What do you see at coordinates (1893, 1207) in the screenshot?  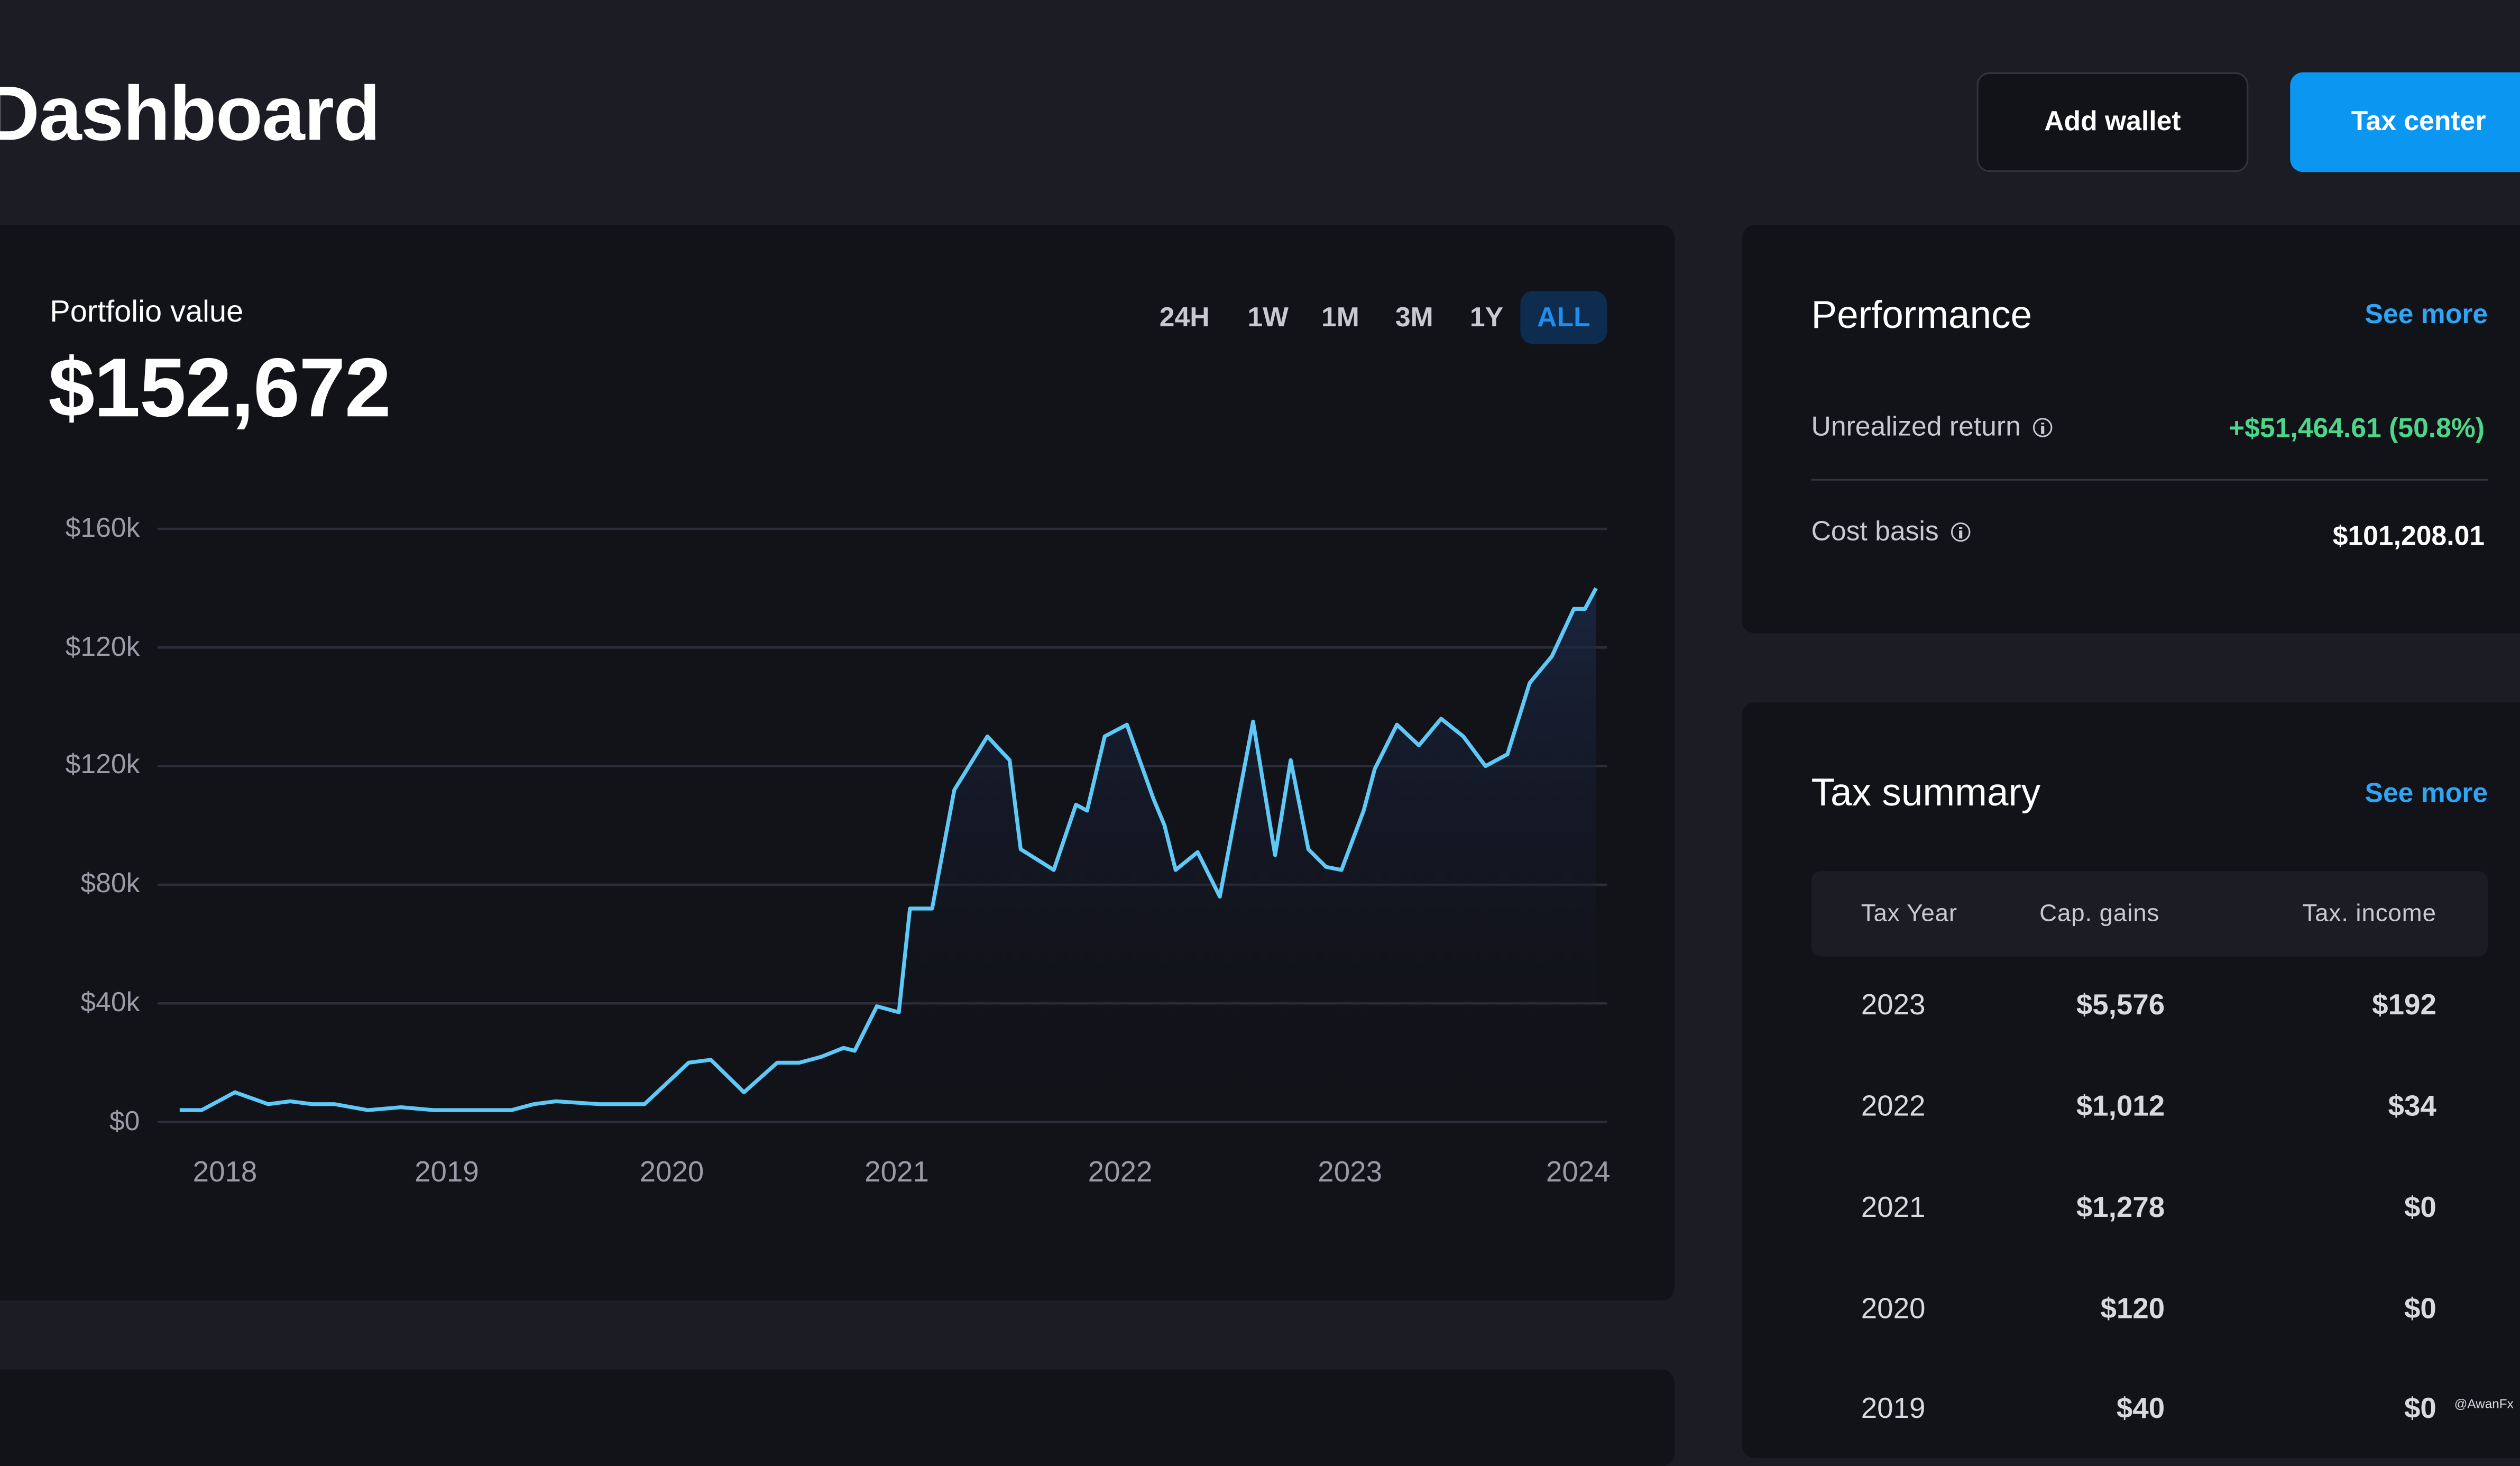 I see `table-cell-year: 2021` at bounding box center [1893, 1207].